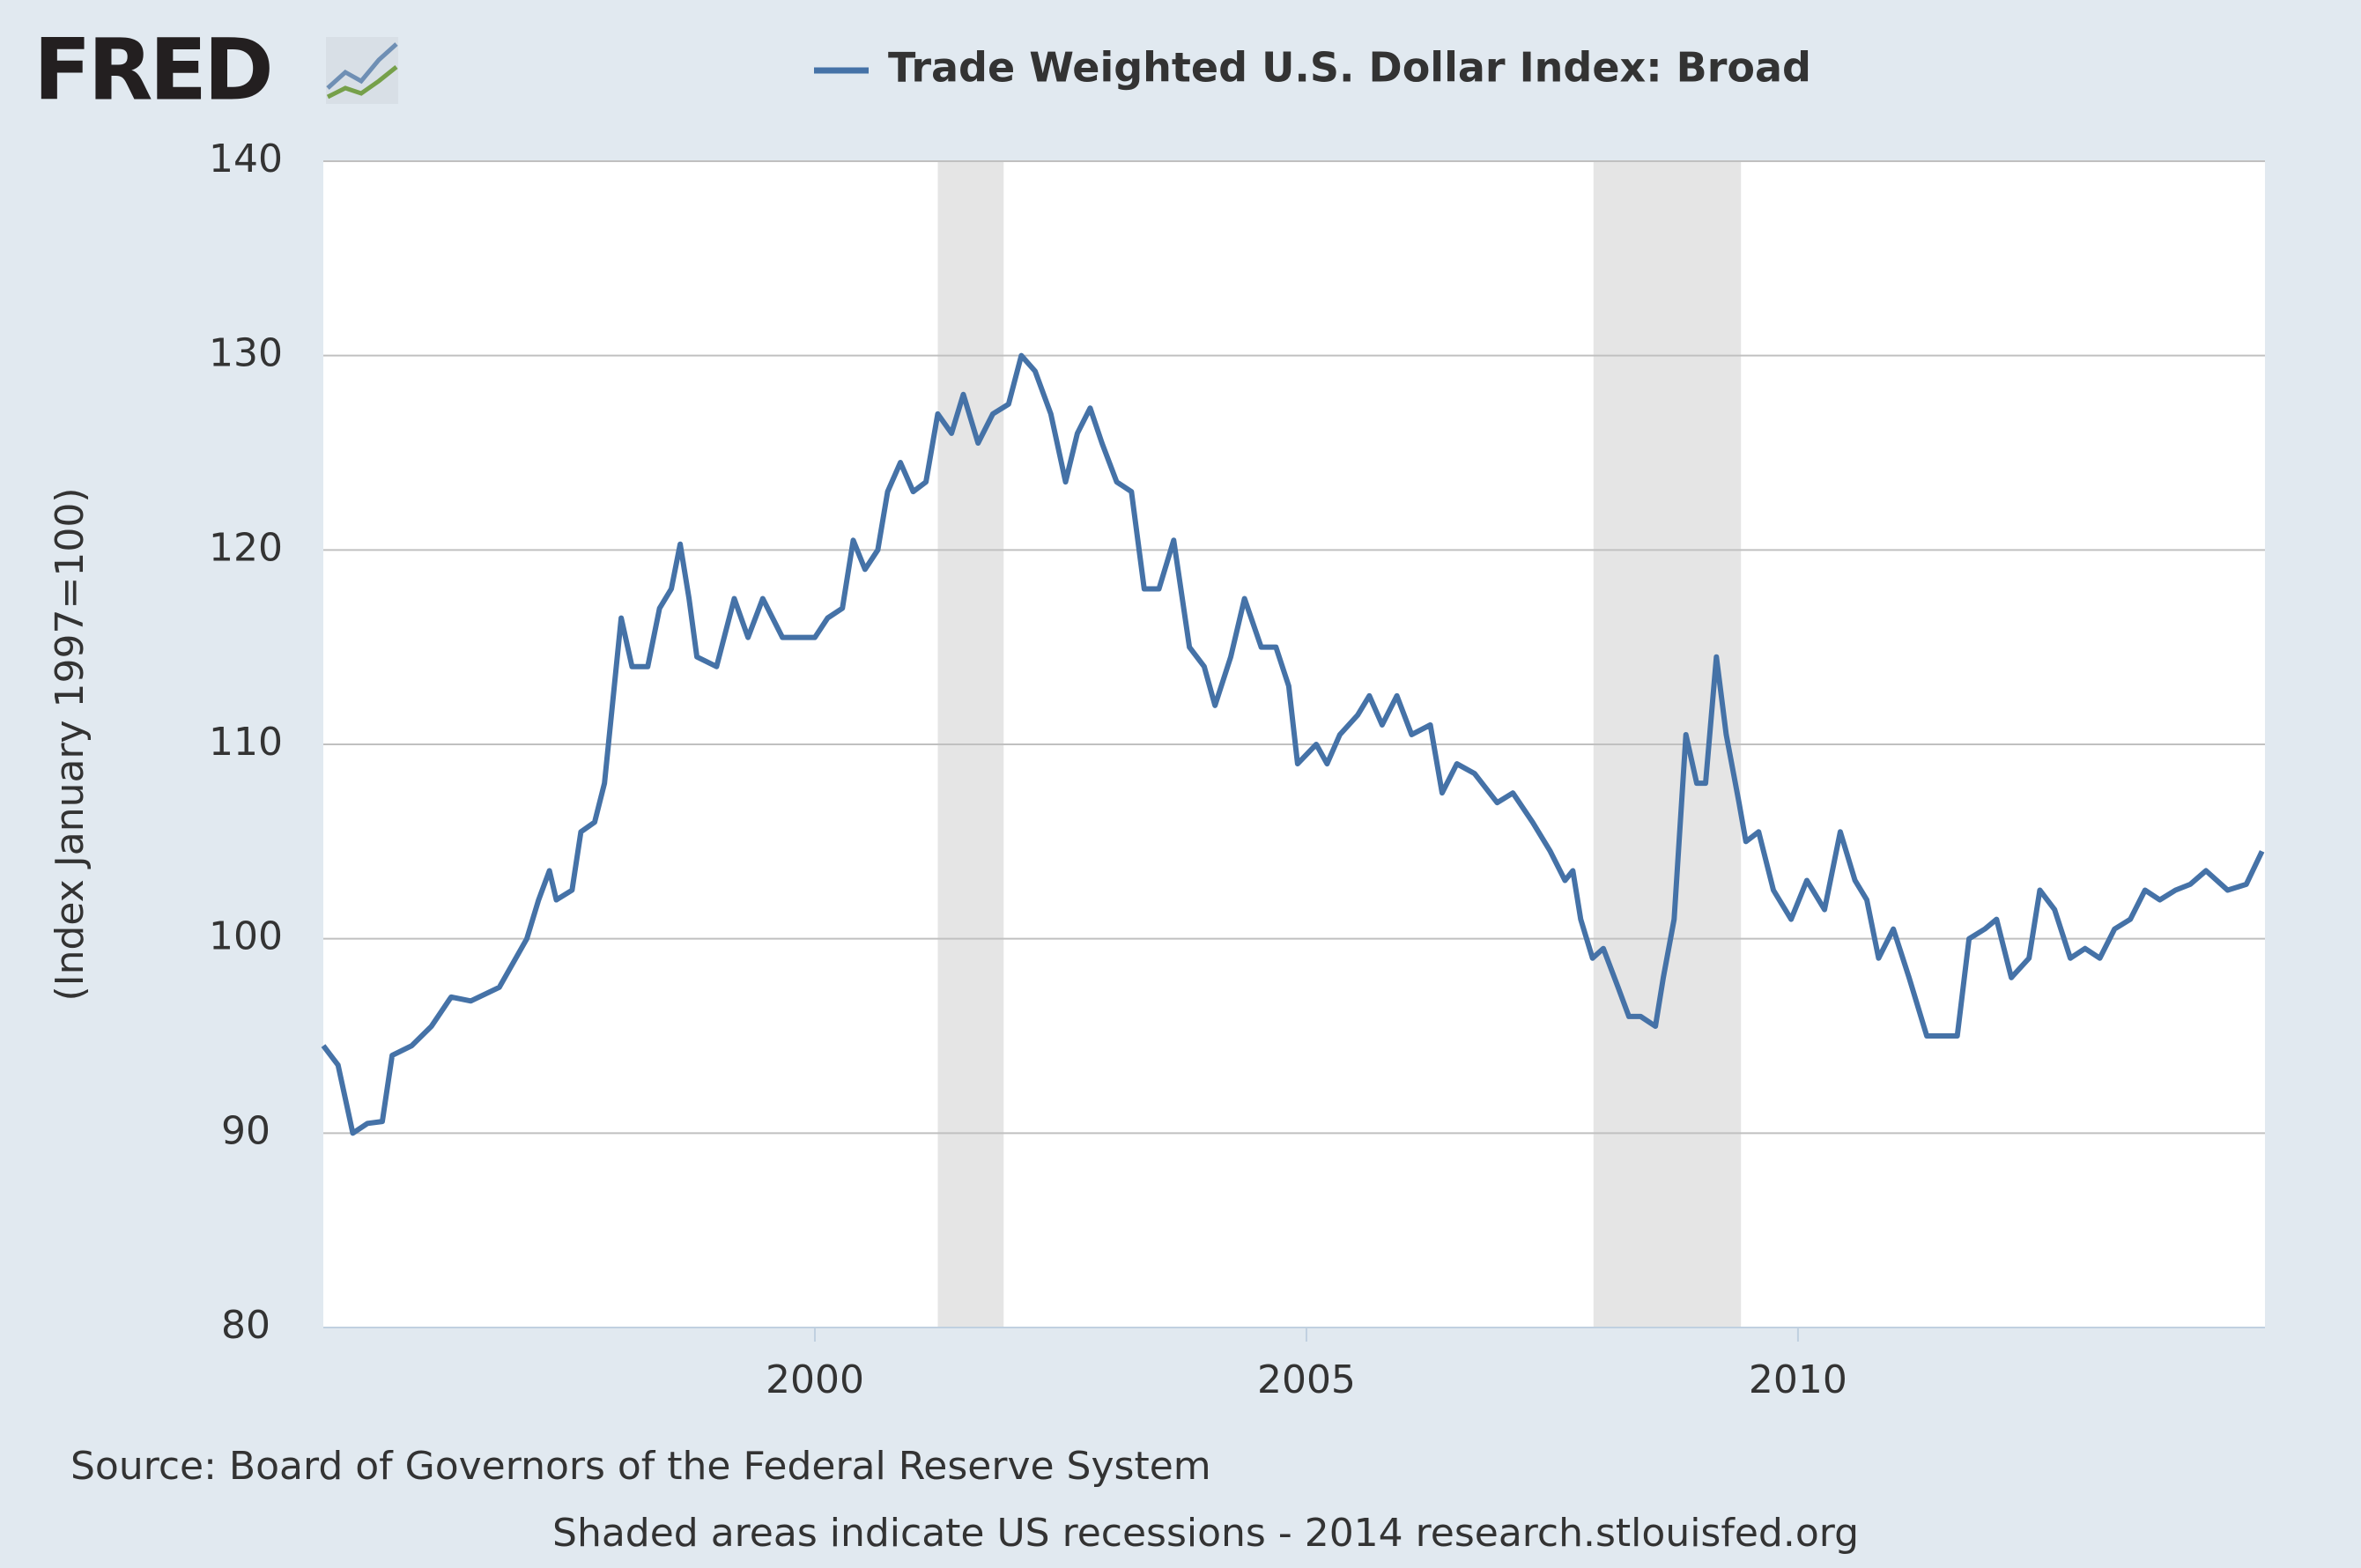  What do you see at coordinates (246, 547) in the screenshot?
I see `y-tick-label: 120` at bounding box center [246, 547].